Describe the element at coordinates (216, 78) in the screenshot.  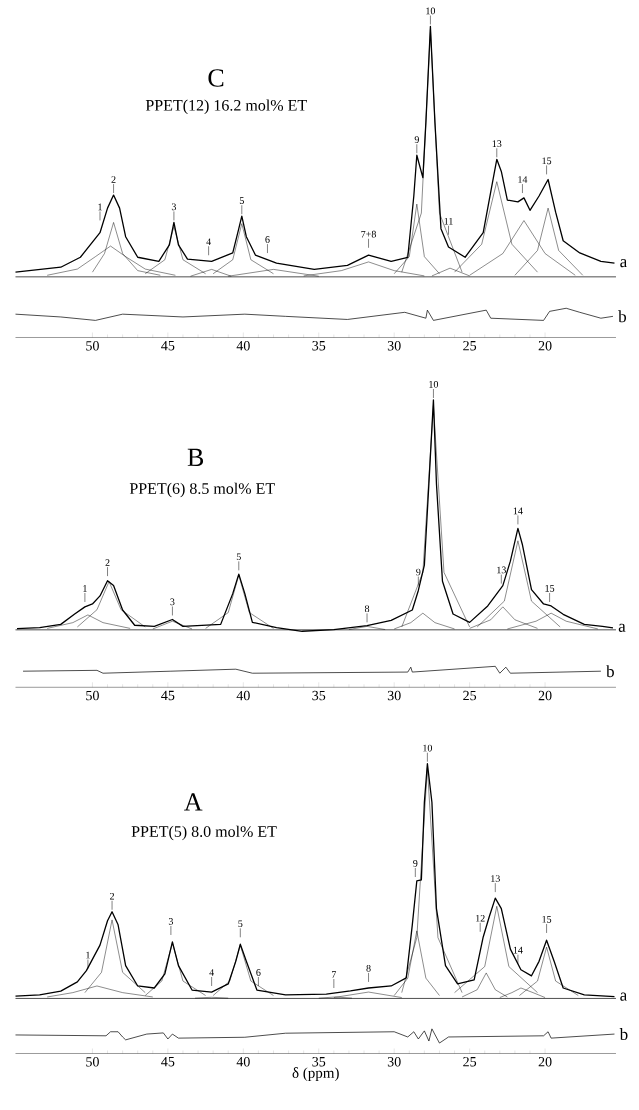
I see `text: C` at that location.